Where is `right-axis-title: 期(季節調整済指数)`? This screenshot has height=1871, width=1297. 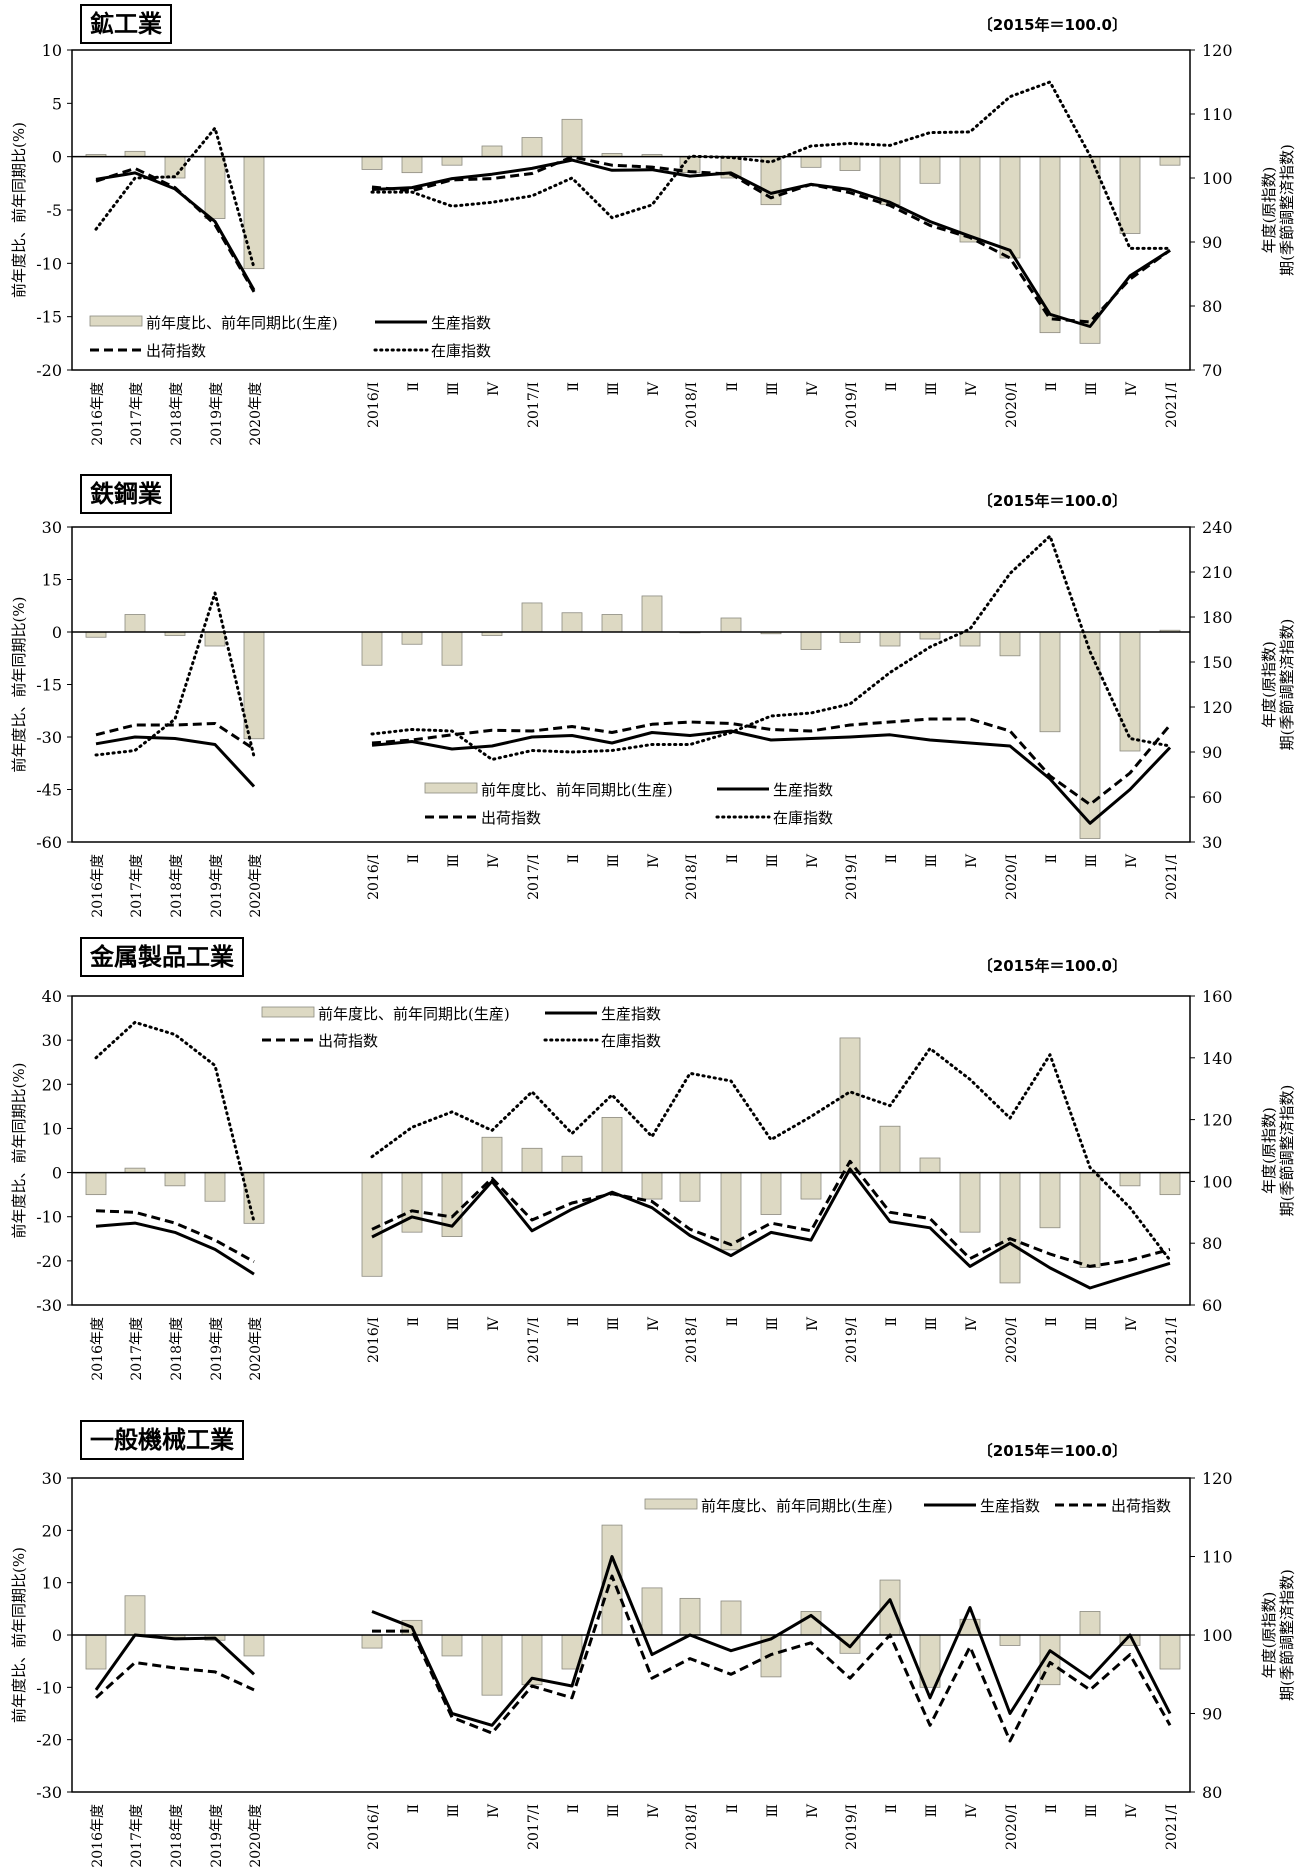 right-axis-title: 期(季節調整済指数) is located at coordinates (1287, 685).